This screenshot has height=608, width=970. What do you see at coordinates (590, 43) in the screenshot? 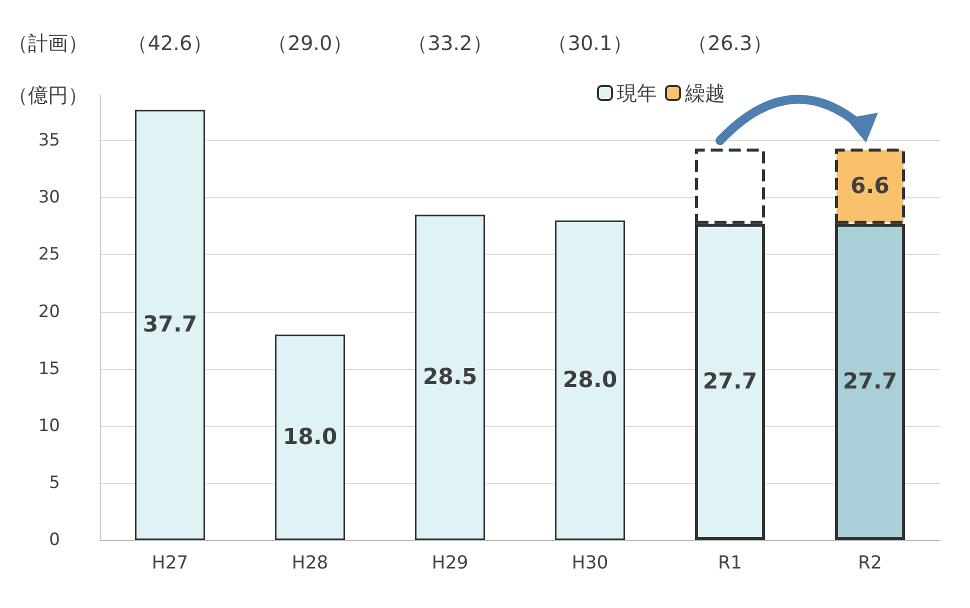
I see `text: （30.1）` at bounding box center [590, 43].